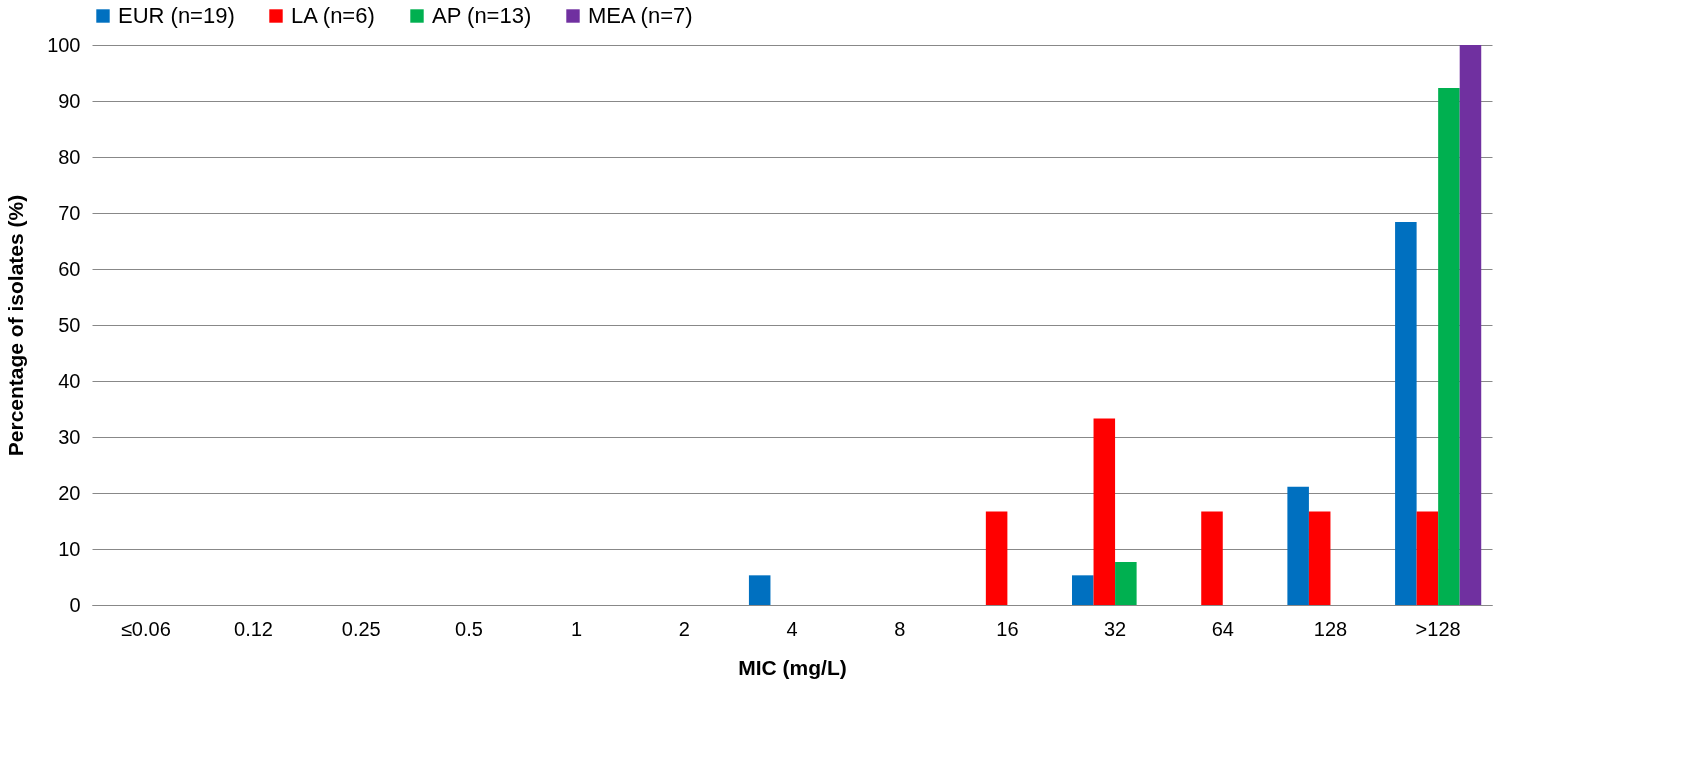 Image resolution: width=1683 pixels, height=759 pixels. I want to click on x-tick-label: 0.25, so click(361, 628).